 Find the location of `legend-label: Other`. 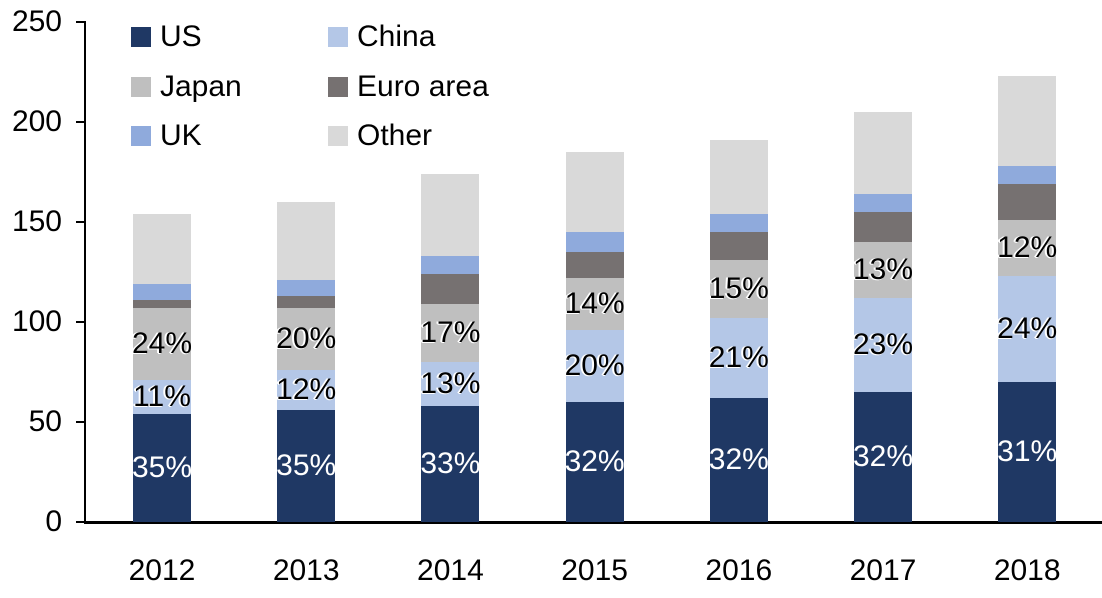

legend-label: Other is located at coordinates (395, 135).